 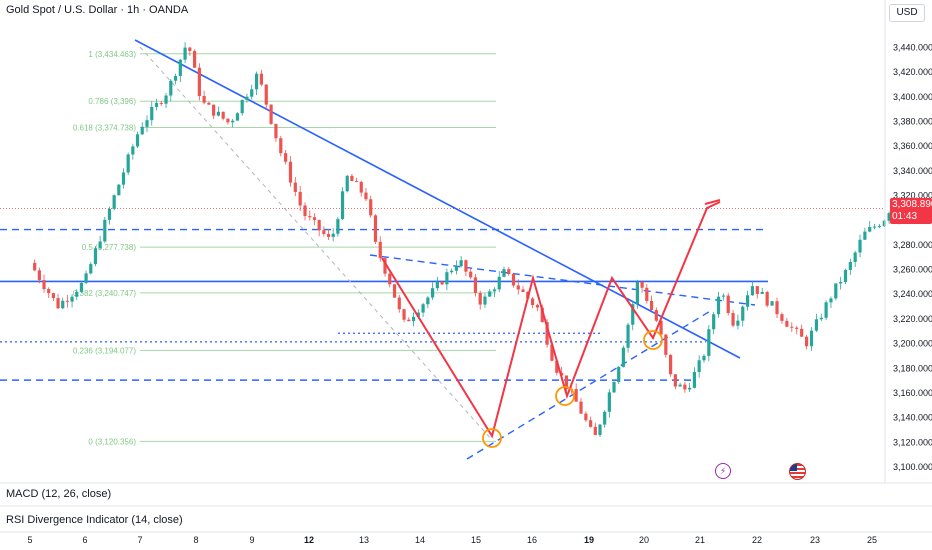 I want to click on y-tick-label: 3,340.000, so click(x=912, y=171).